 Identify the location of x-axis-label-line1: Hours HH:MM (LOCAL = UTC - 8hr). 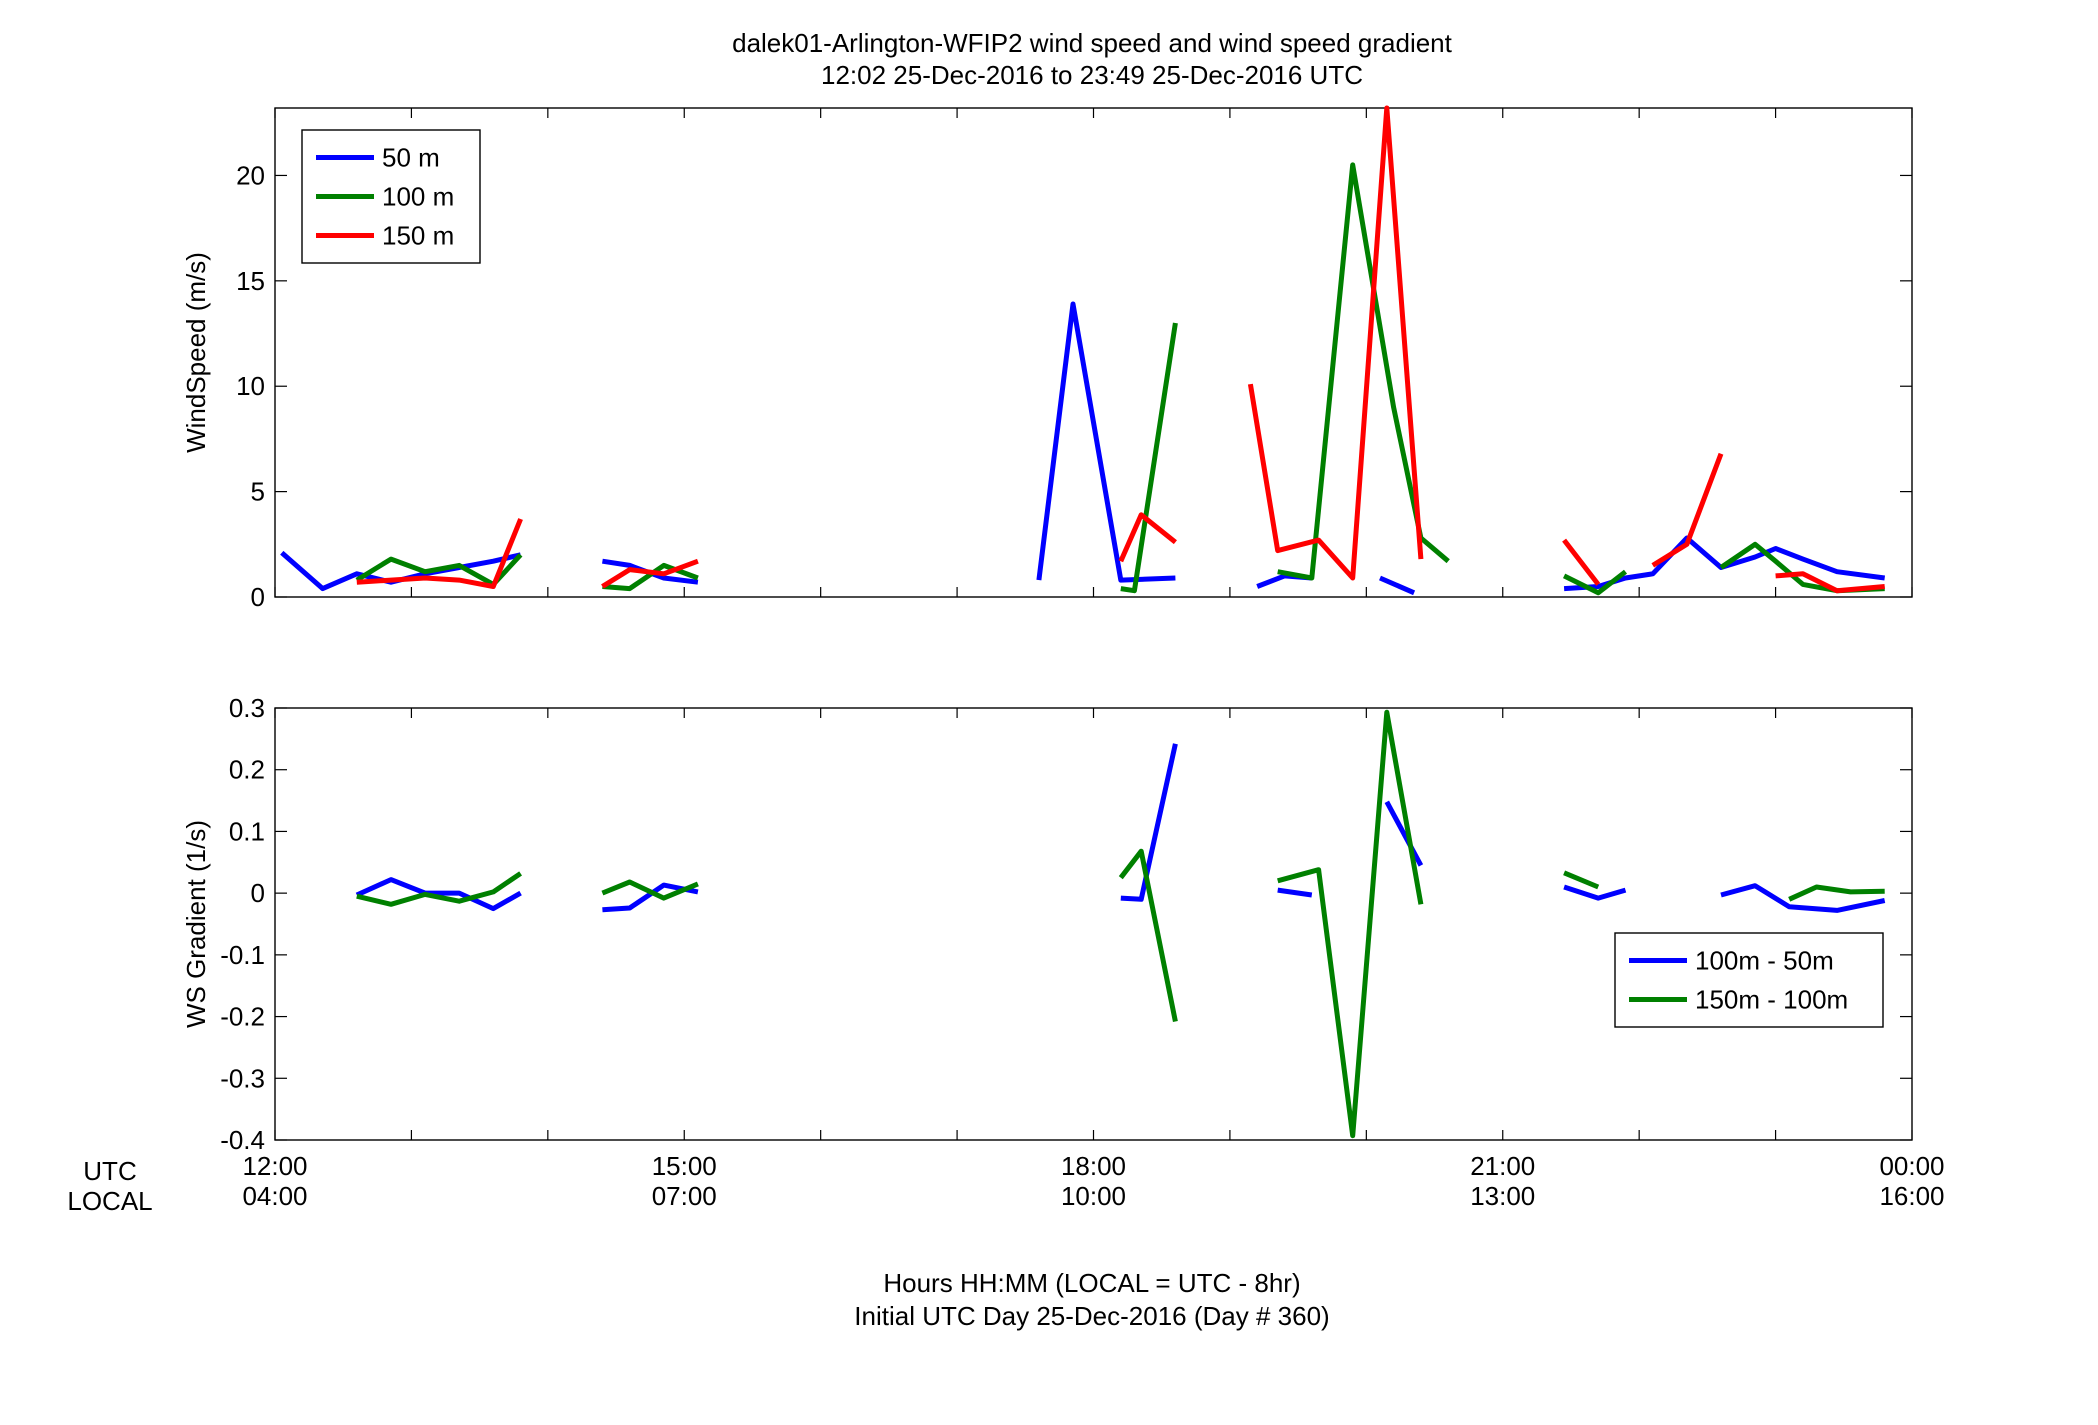
(1091, 1283).